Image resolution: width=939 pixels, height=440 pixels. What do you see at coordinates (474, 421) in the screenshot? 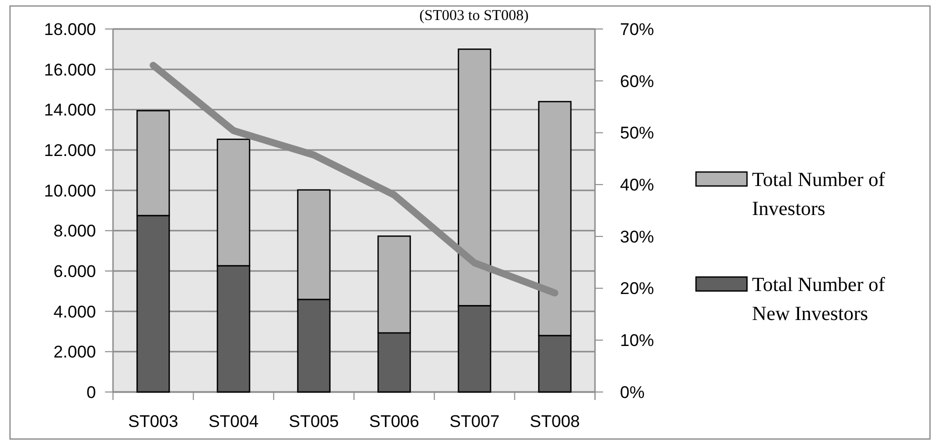
I see `x-tick-label: ST007` at bounding box center [474, 421].